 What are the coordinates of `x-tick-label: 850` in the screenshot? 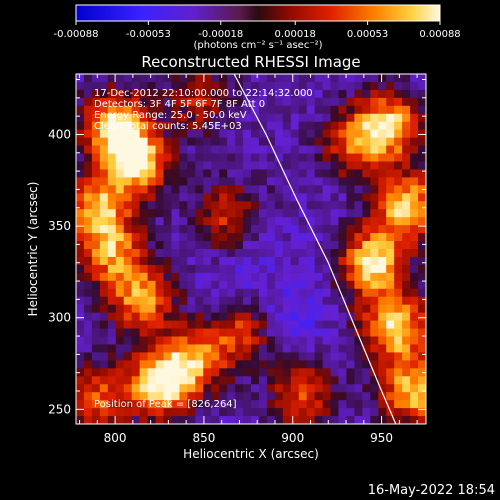 It's located at (203, 438).